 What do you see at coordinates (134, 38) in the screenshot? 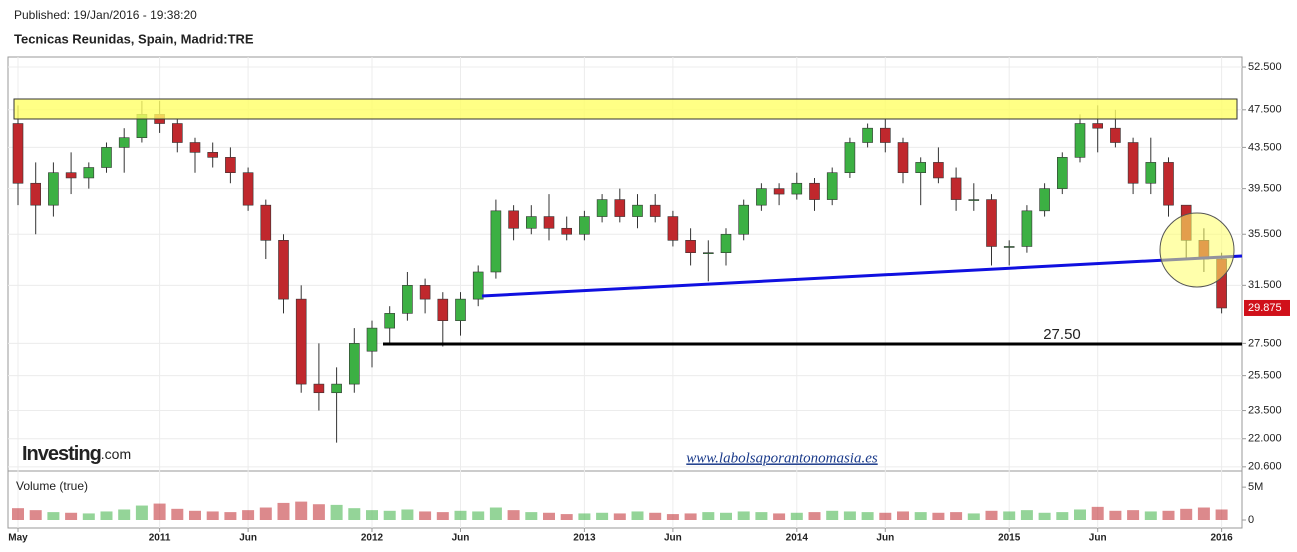
I see `instrument: Tecnicas Reunidas, Spain, Madrid:TRE` at bounding box center [134, 38].